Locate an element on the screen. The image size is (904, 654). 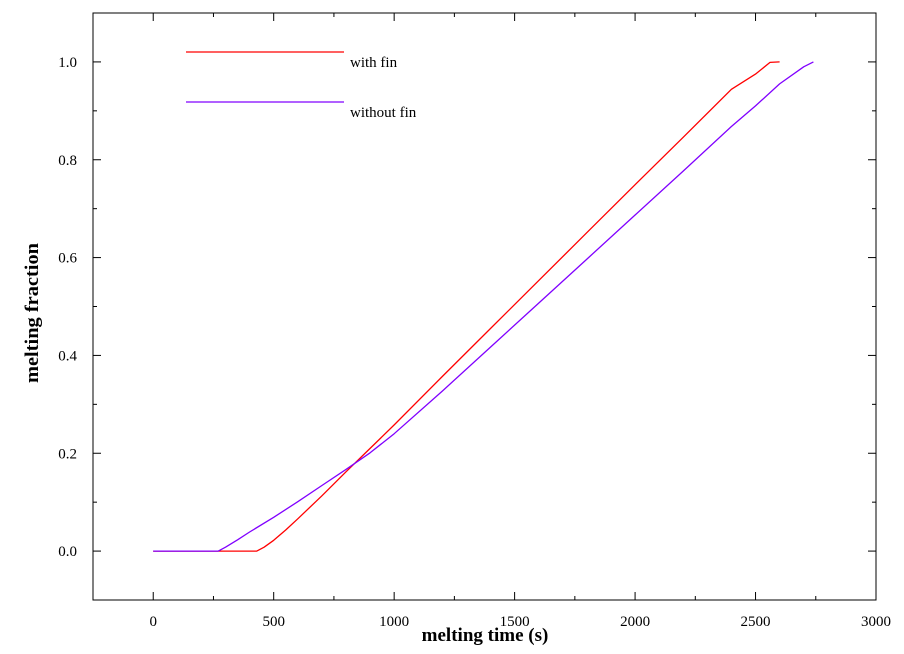
legend-label: without fin is located at coordinates (383, 113).